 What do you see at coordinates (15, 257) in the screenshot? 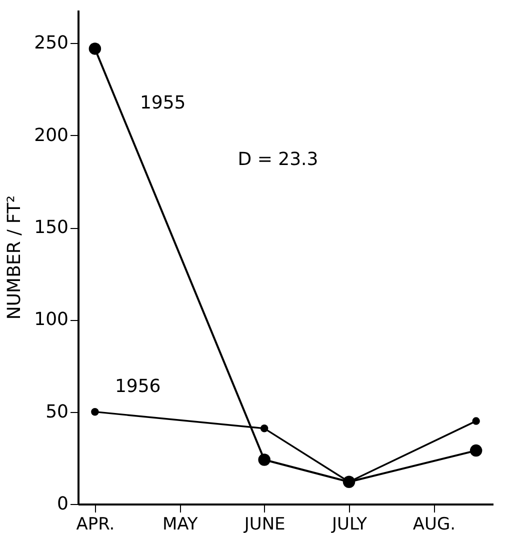
I see `y-axis-title: NUMBER / FT²` at bounding box center [15, 257].